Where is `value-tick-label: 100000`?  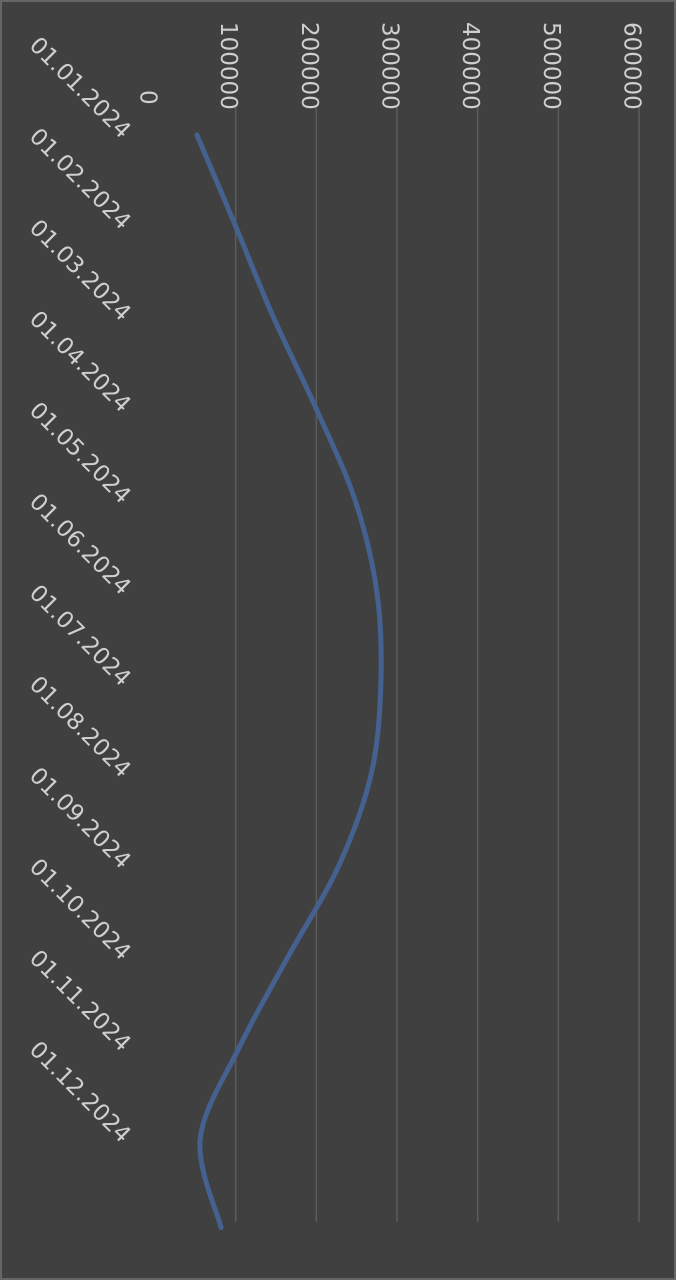
value-tick-label: 100000 is located at coordinates (228, 66).